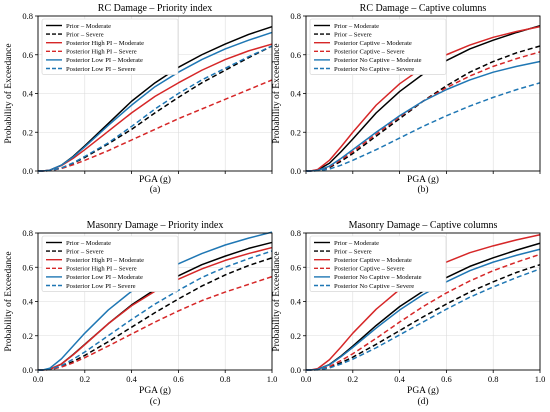  I want to click on panel-sublabel: (b), so click(422, 189).